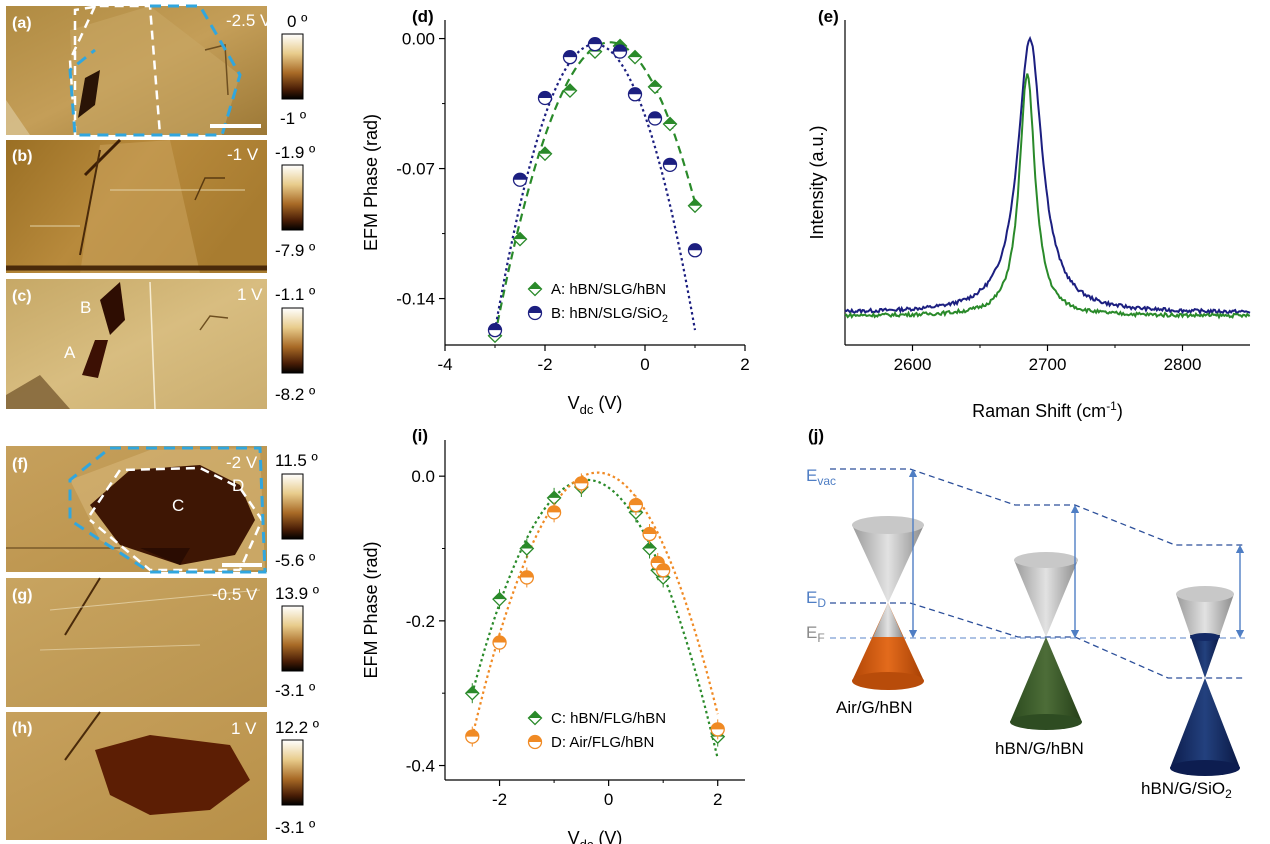 This screenshot has height=844, width=1270. What do you see at coordinates (415, 299) in the screenshot?
I see `y-tick-label: -0.14` at bounding box center [415, 299].